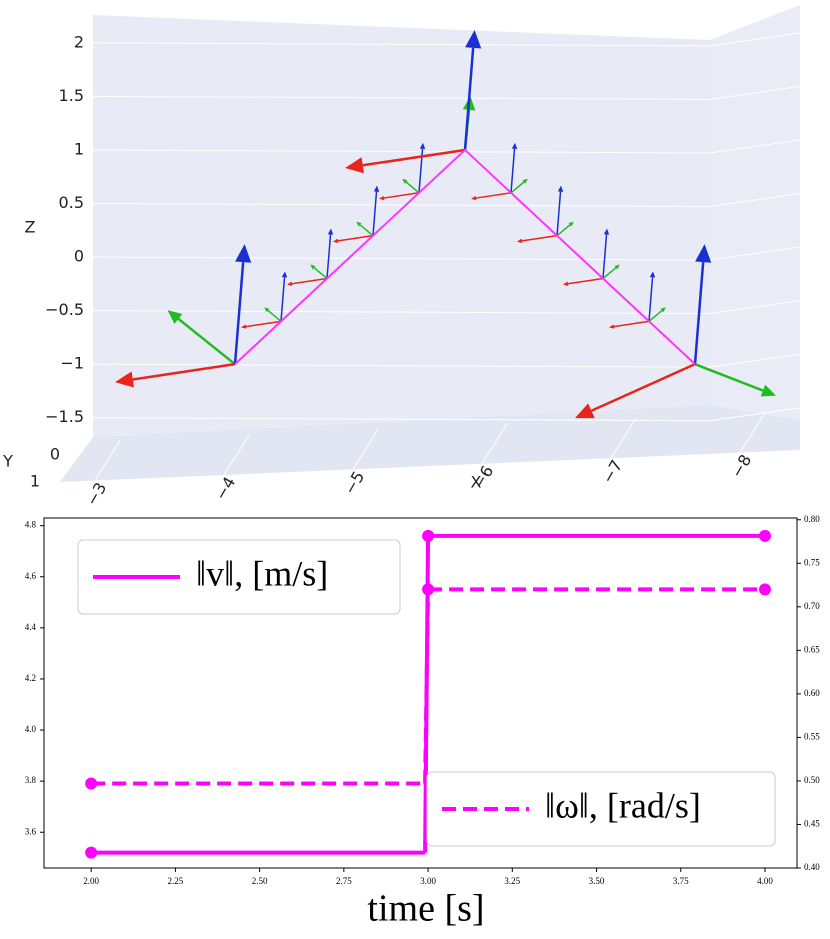 This screenshot has width=830, height=939. Describe the element at coordinates (262, 573) in the screenshot. I see `legend-label: ‖v‖, [m/s]` at that location.